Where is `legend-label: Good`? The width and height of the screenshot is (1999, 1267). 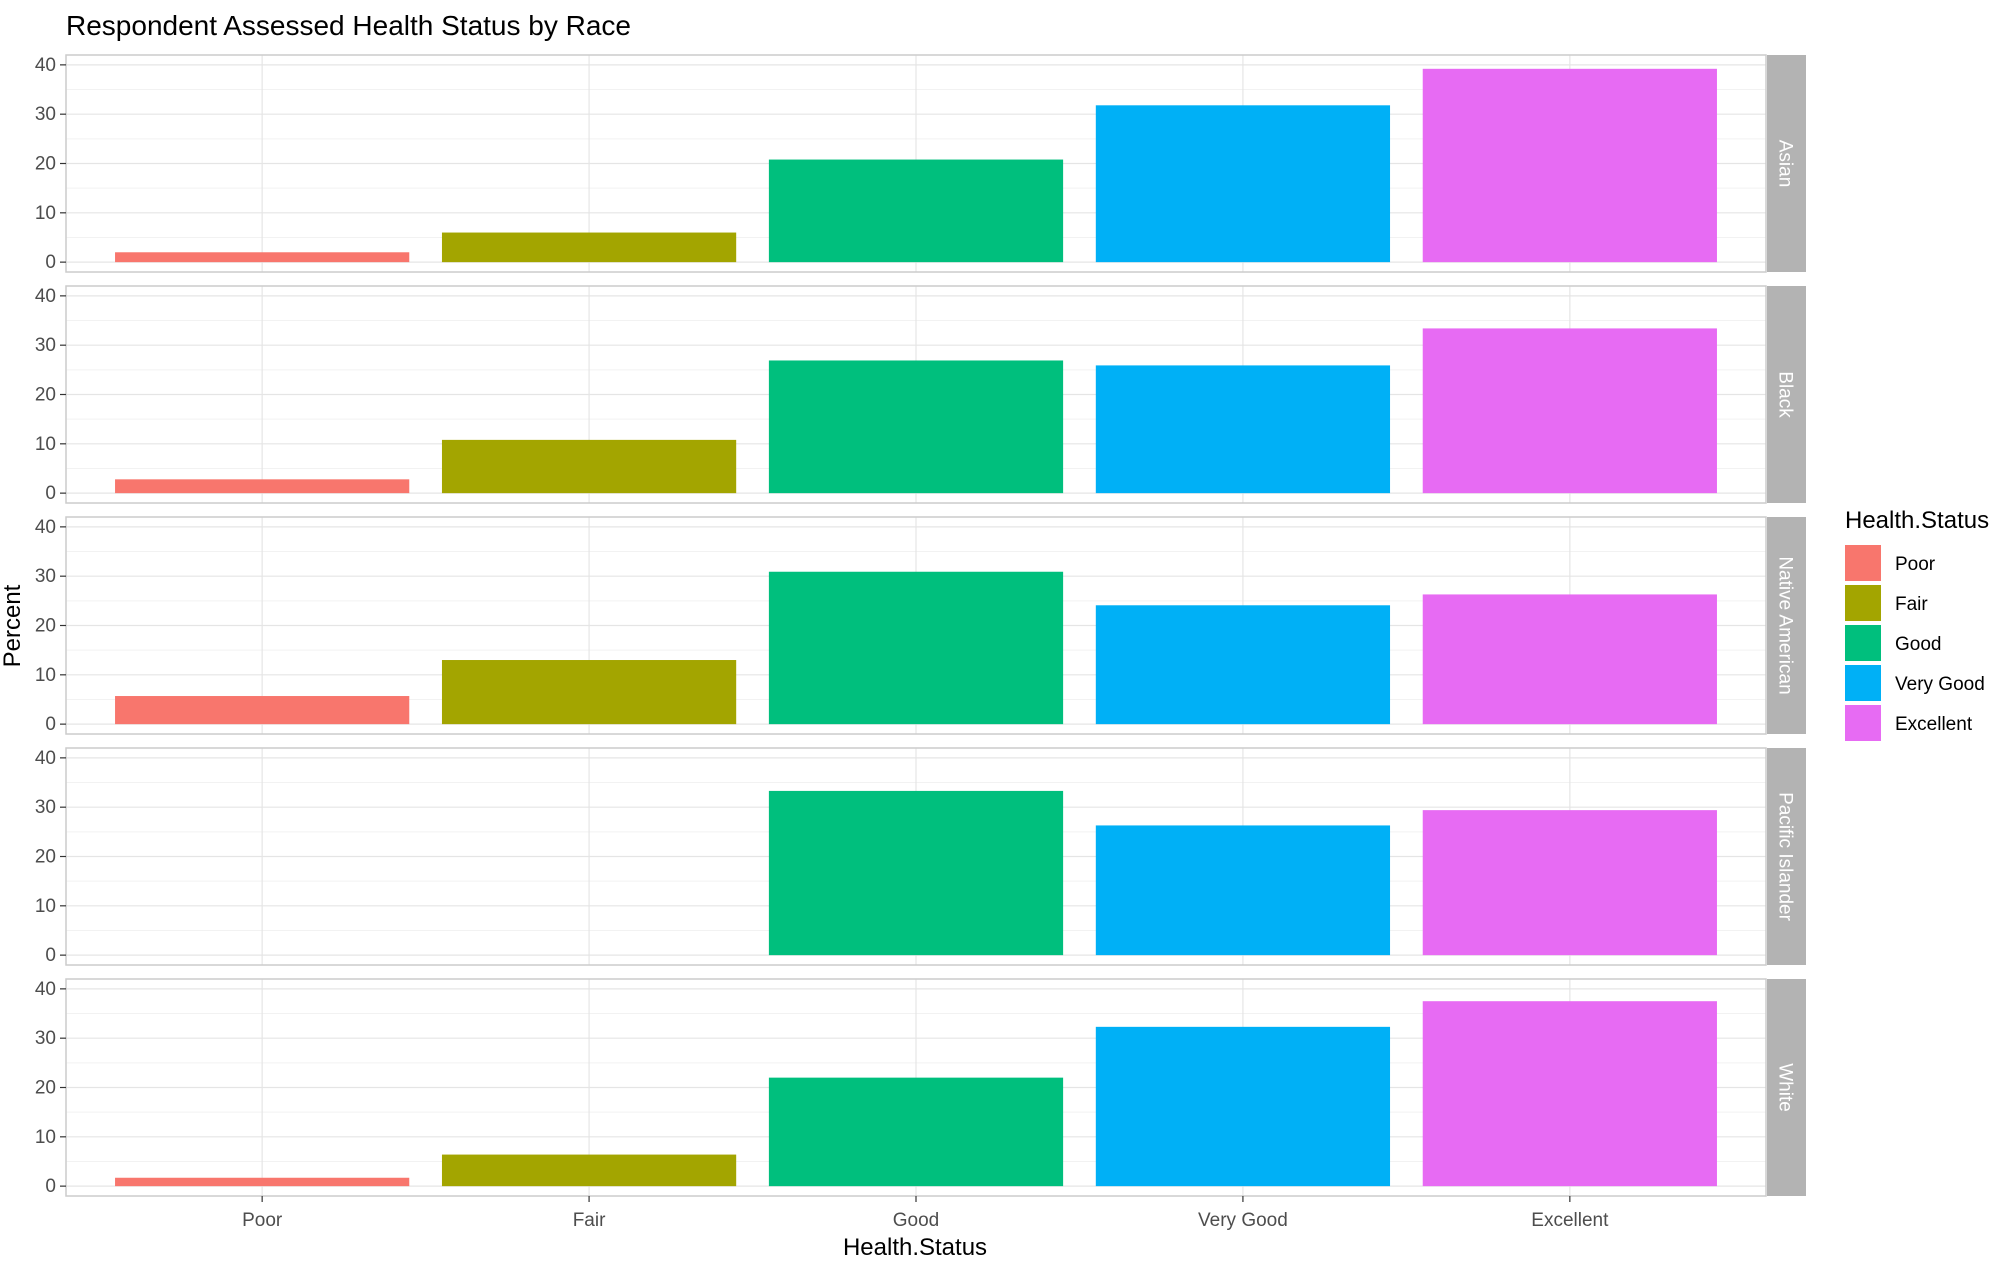
legend-label: Good is located at coordinates (1918, 644).